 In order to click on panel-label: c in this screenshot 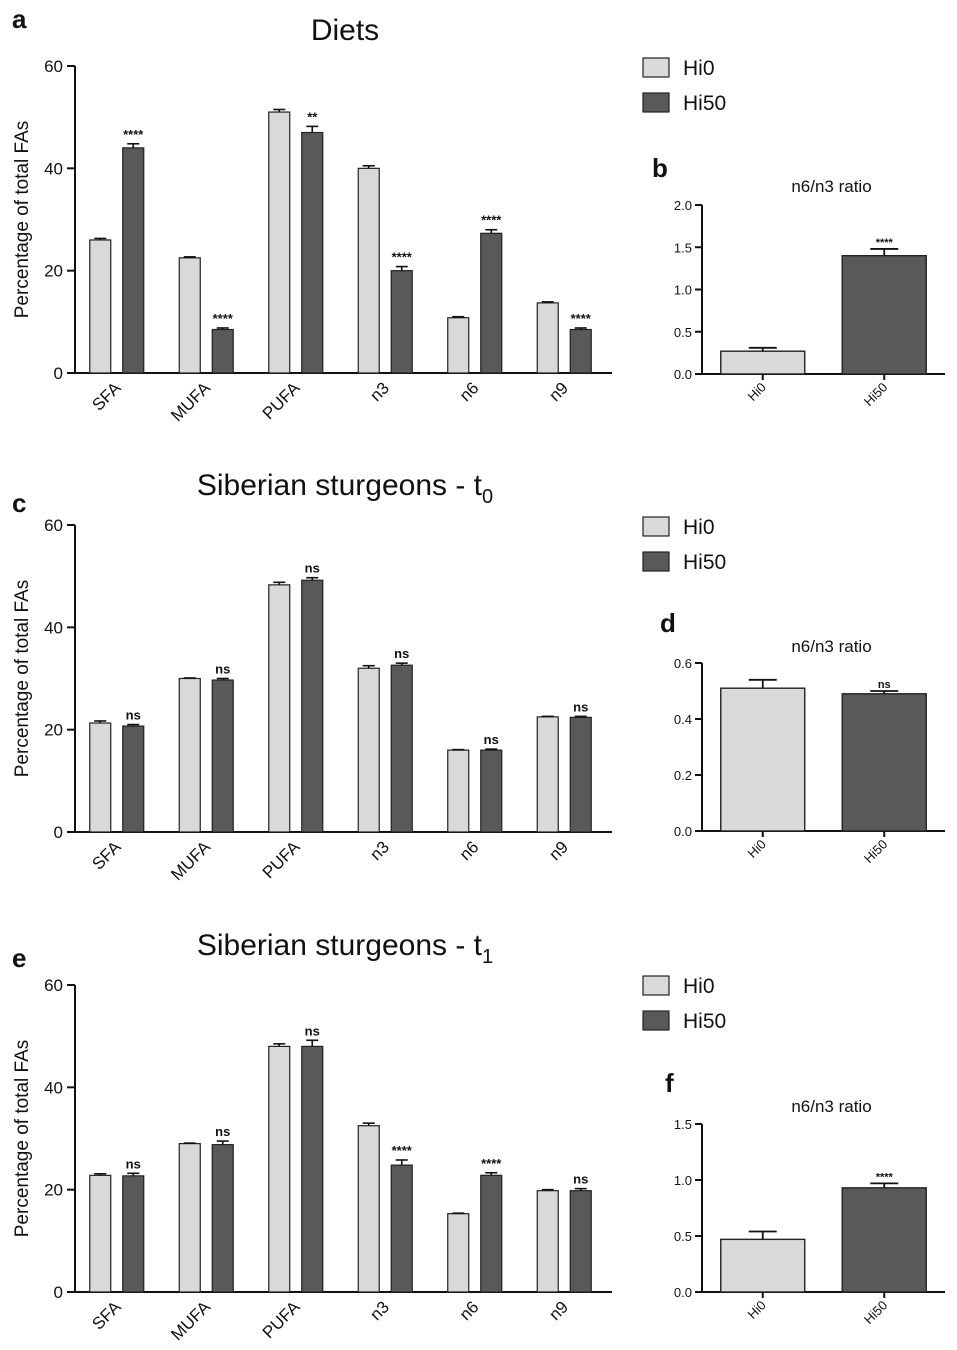, I will do `click(19, 503)`.